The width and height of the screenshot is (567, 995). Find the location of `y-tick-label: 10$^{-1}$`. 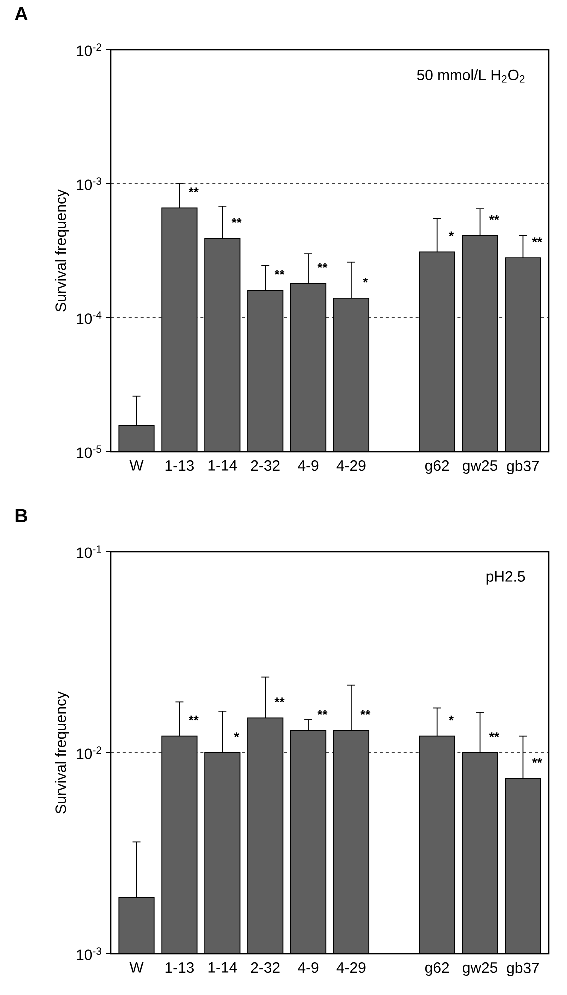

y-tick-label: 10$^{-1}$ is located at coordinates (89, 552).